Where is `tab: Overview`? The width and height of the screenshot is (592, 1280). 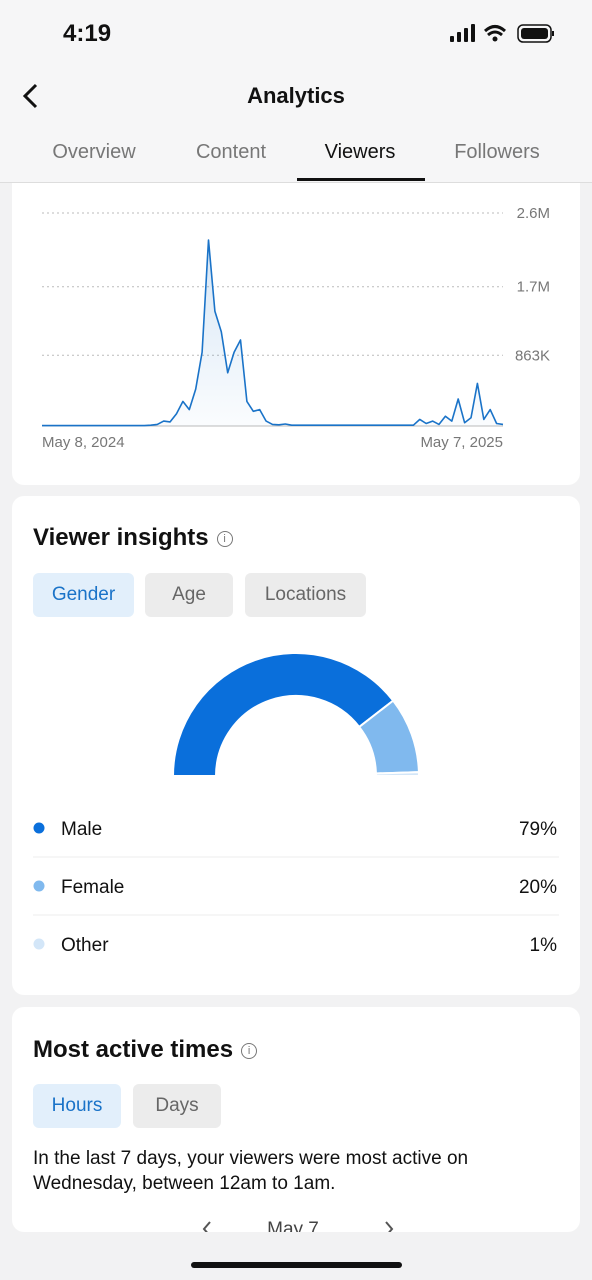 tab: Overview is located at coordinates (94, 152).